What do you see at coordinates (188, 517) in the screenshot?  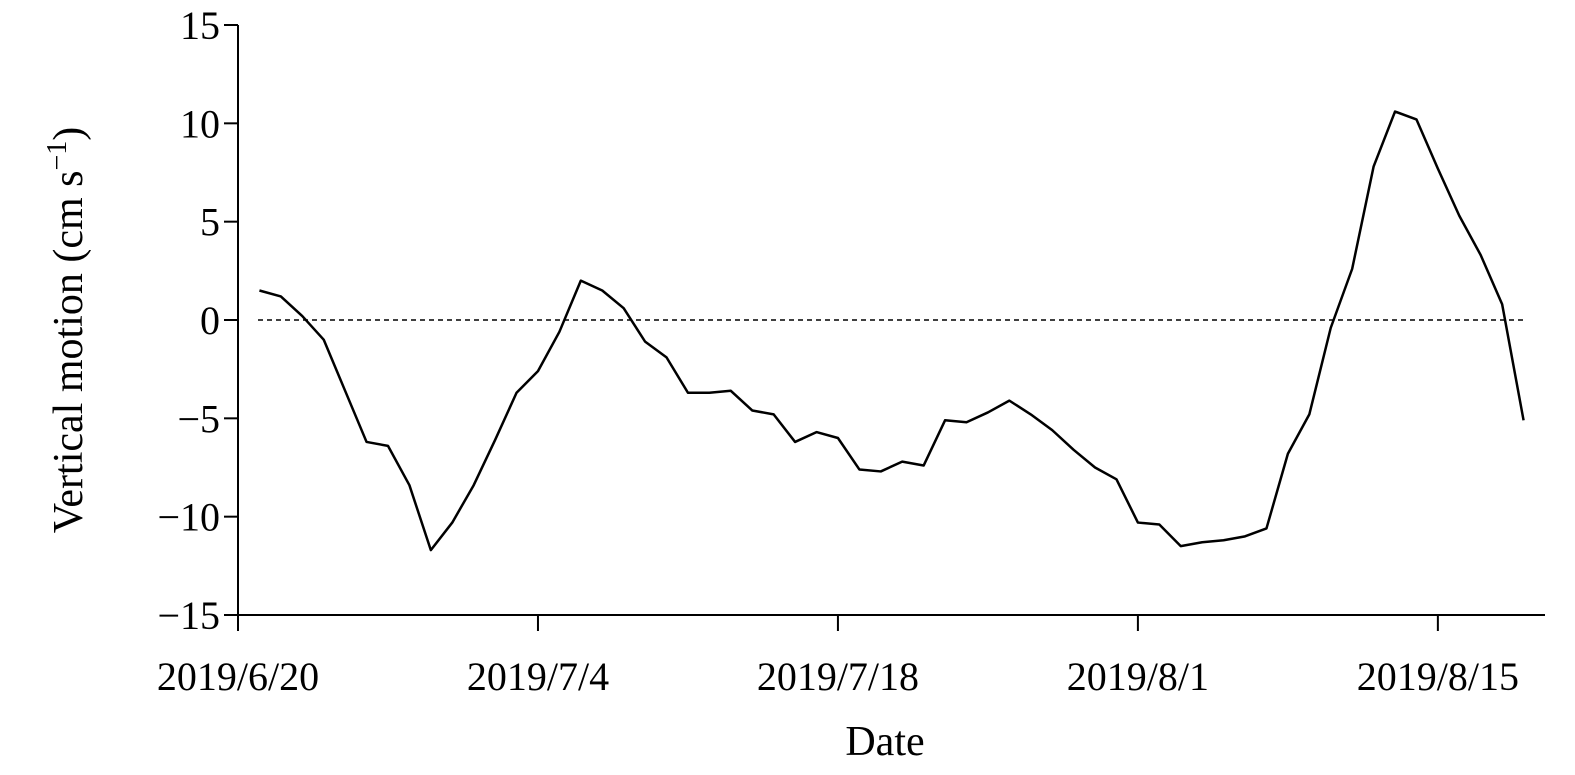 I see `y-tick-label: −10` at bounding box center [188, 517].